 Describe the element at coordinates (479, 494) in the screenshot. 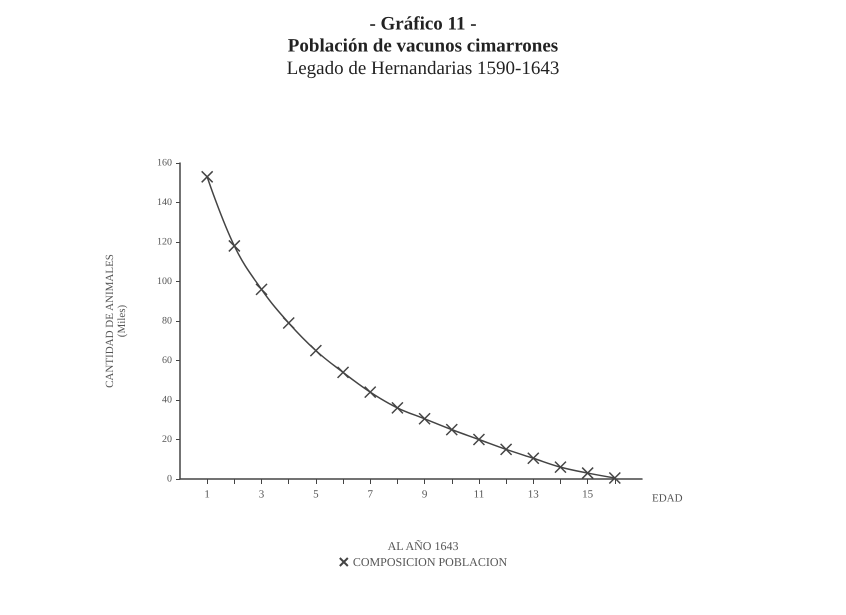

I see `x-tick-label: 11` at that location.